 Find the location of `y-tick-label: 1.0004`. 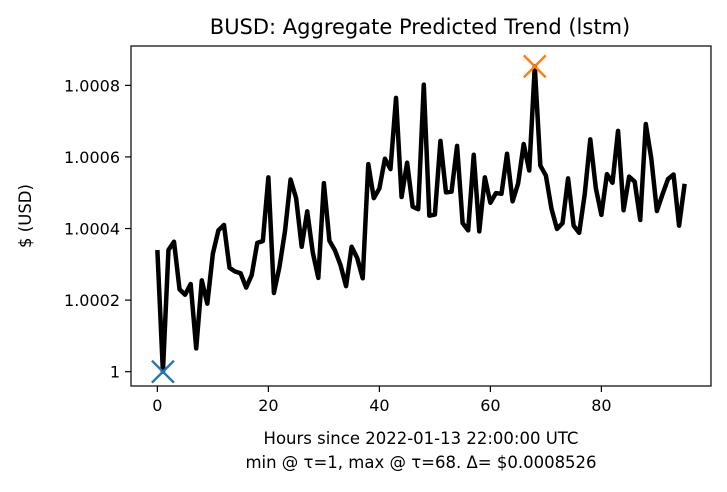

y-tick-label: 1.0004 is located at coordinates (92, 229).